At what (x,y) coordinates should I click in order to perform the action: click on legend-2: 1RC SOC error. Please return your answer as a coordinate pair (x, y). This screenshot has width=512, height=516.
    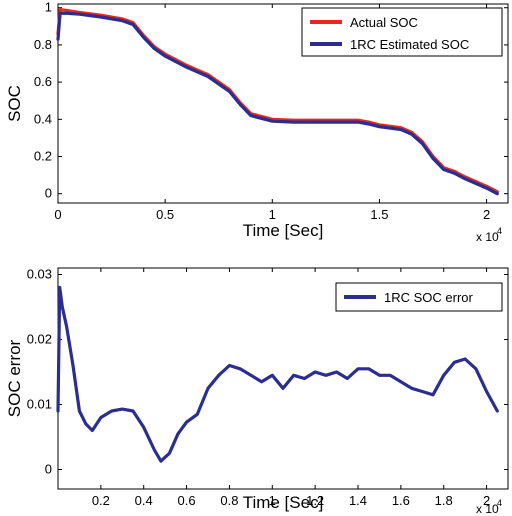
    Looking at the image, I should click on (419, 297).